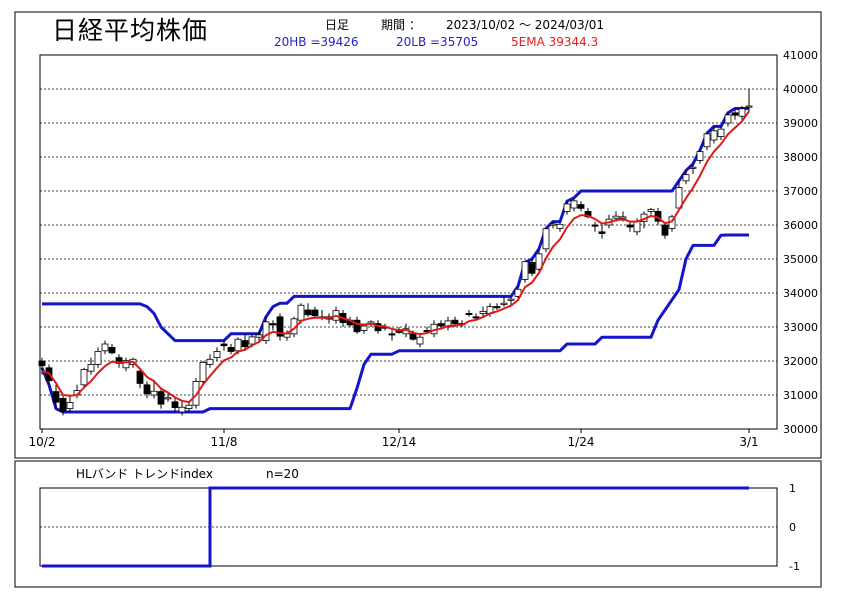  What do you see at coordinates (224, 442) in the screenshot?
I see `x-tick-label: 11/8` at bounding box center [224, 442].